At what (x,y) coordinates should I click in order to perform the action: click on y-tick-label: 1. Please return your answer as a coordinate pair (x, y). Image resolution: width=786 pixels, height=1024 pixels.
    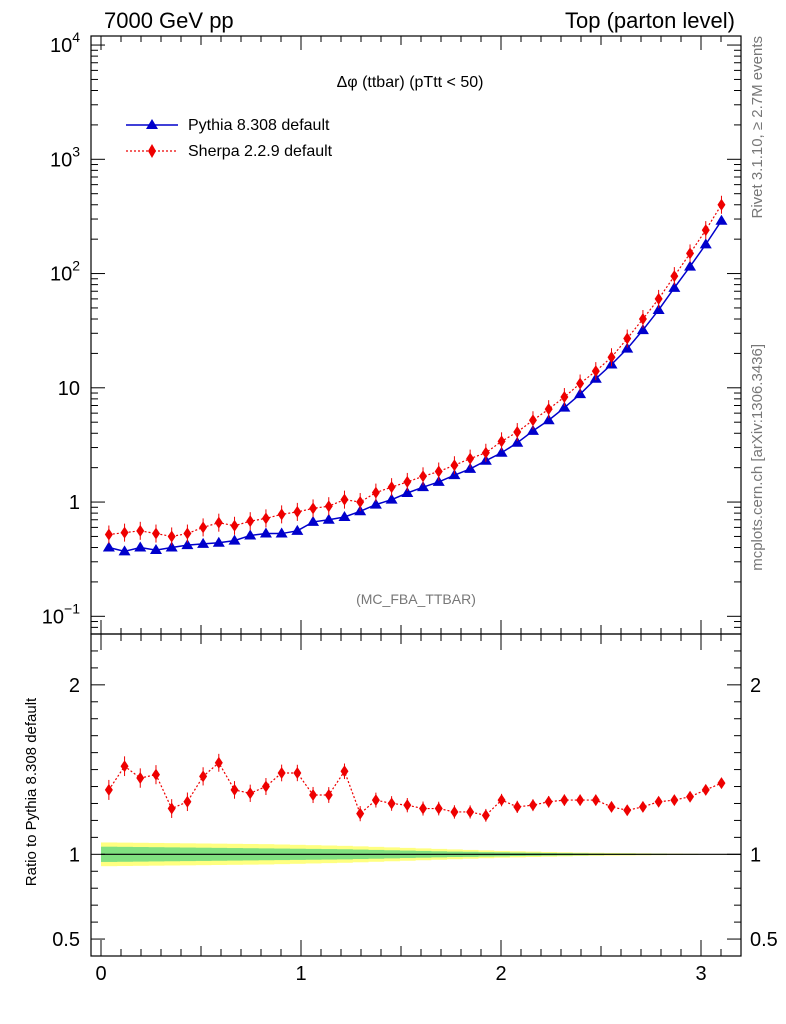
    Looking at the image, I should click on (74, 503).